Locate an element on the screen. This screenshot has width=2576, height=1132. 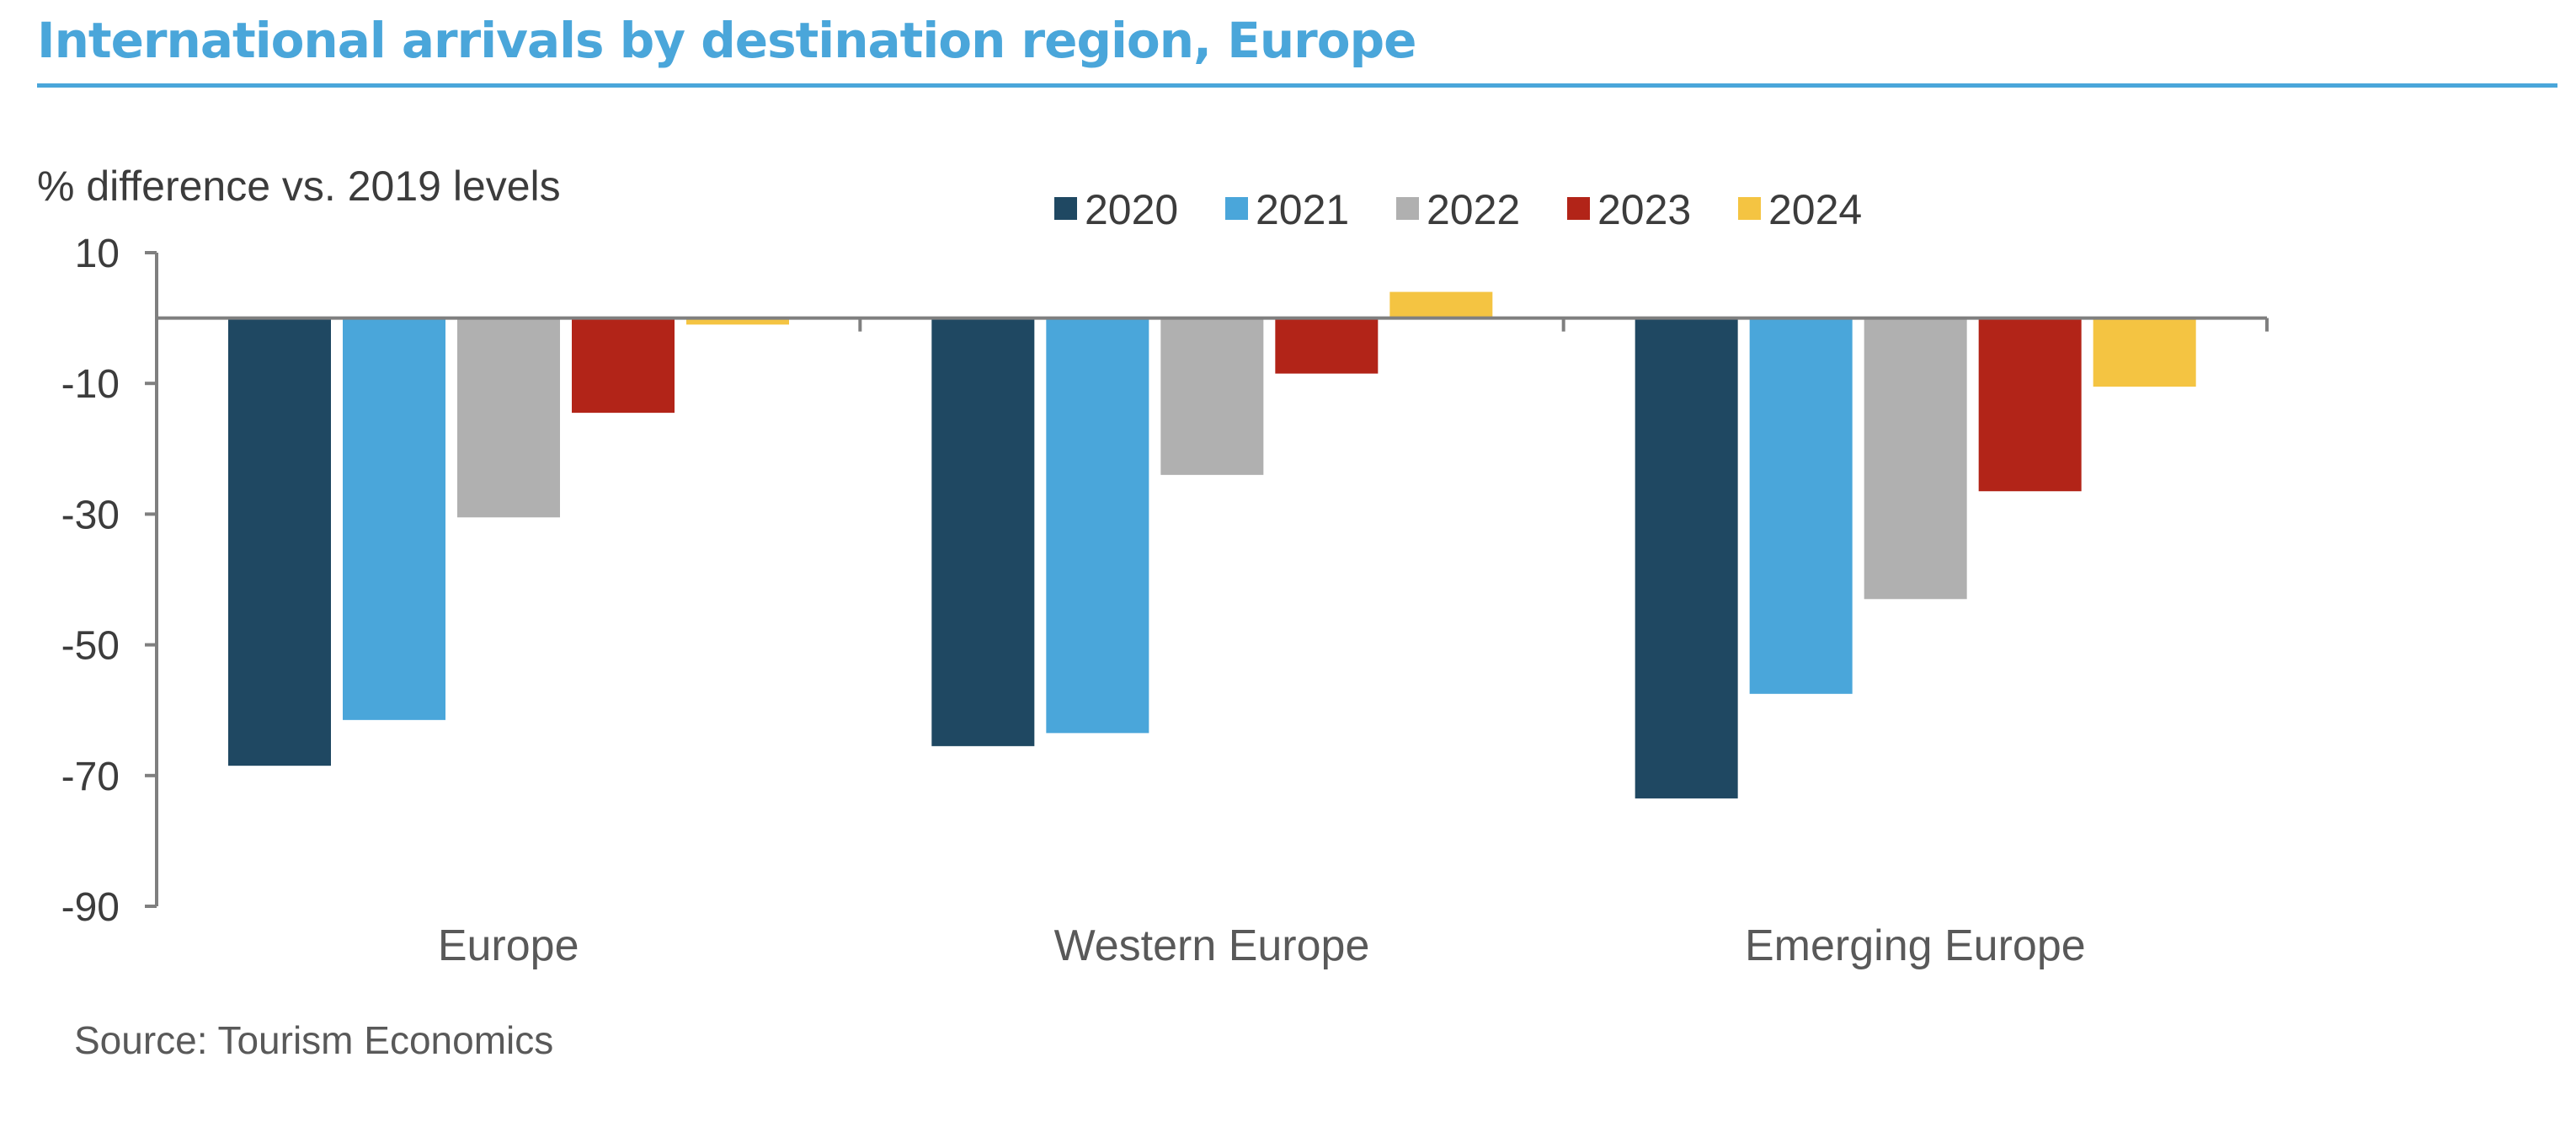
legend-swatch-2024 is located at coordinates (1749, 208).